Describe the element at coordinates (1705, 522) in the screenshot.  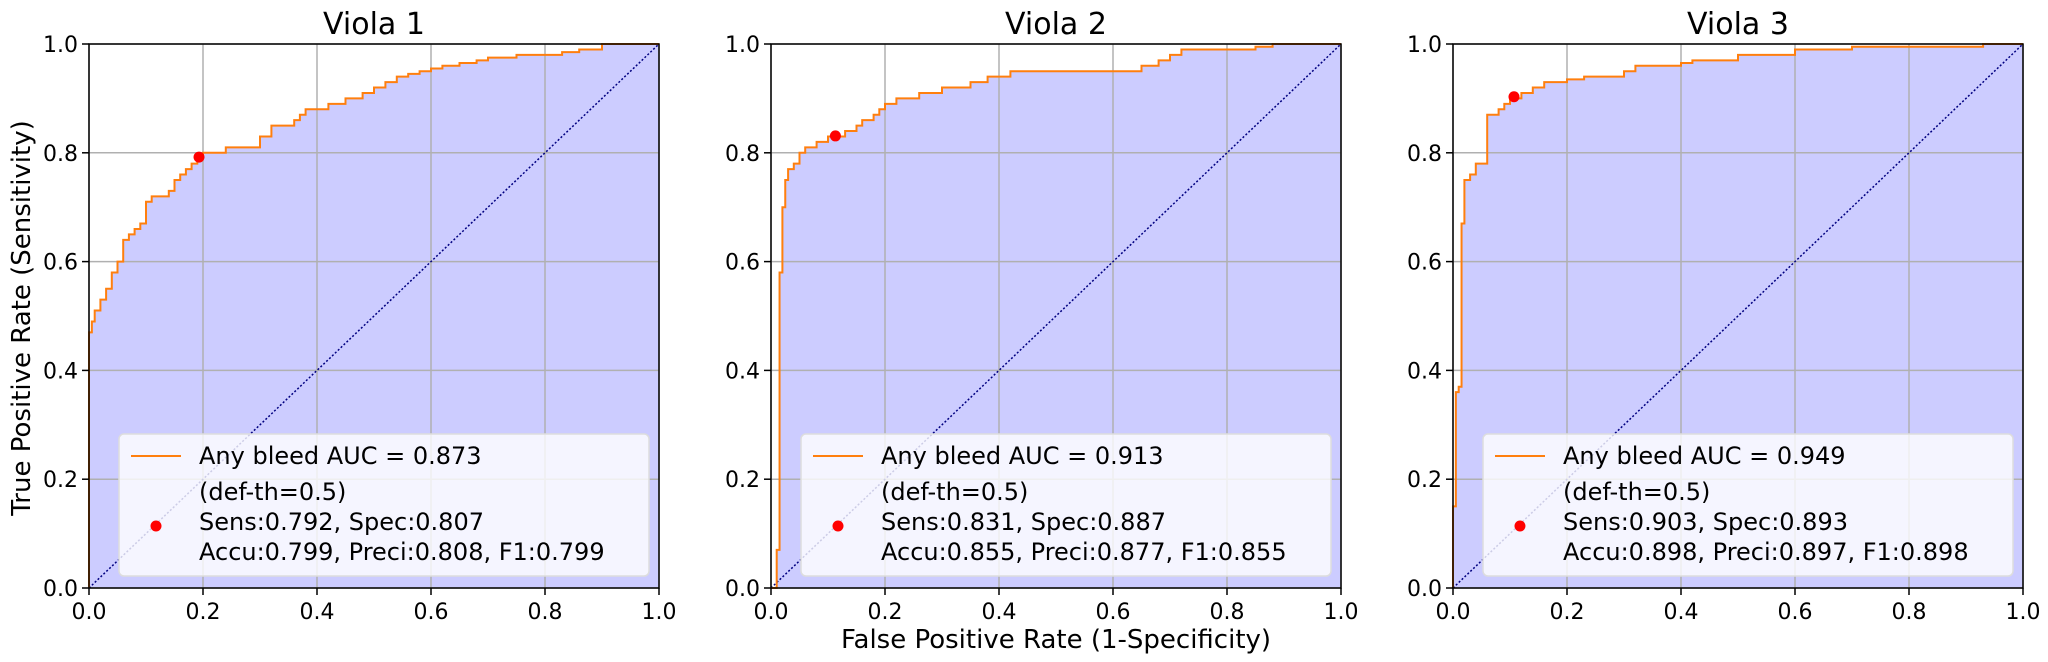
I see `legend-point-label-line: Sens:0.903, Spec:0.893` at that location.